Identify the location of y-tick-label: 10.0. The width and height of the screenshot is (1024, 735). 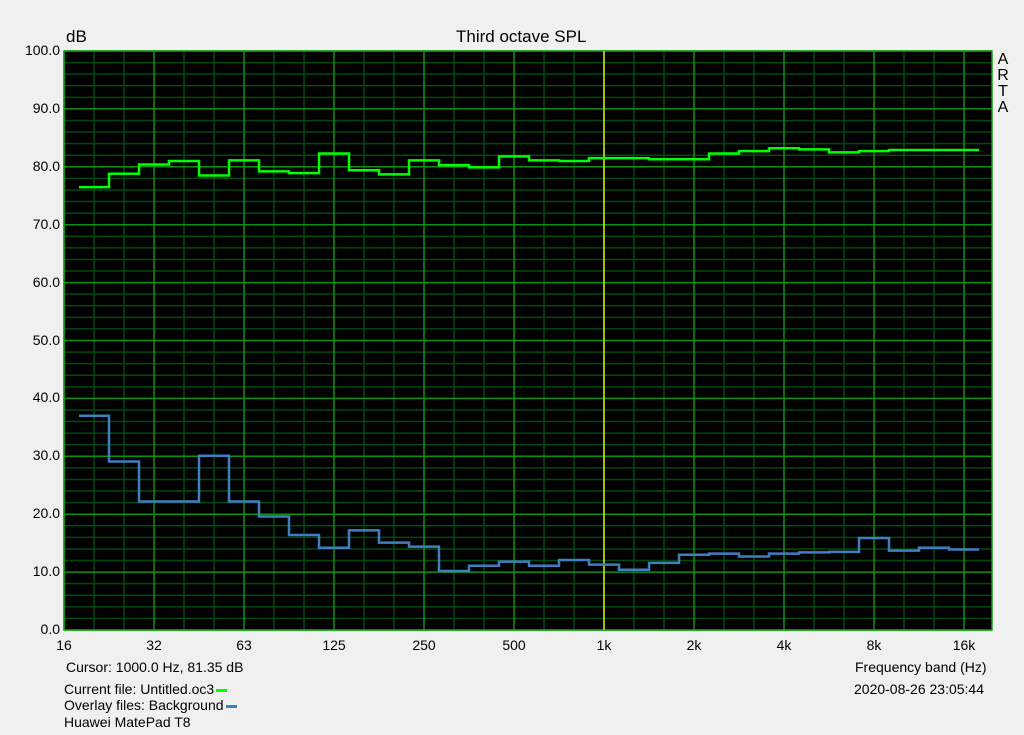
(46, 571).